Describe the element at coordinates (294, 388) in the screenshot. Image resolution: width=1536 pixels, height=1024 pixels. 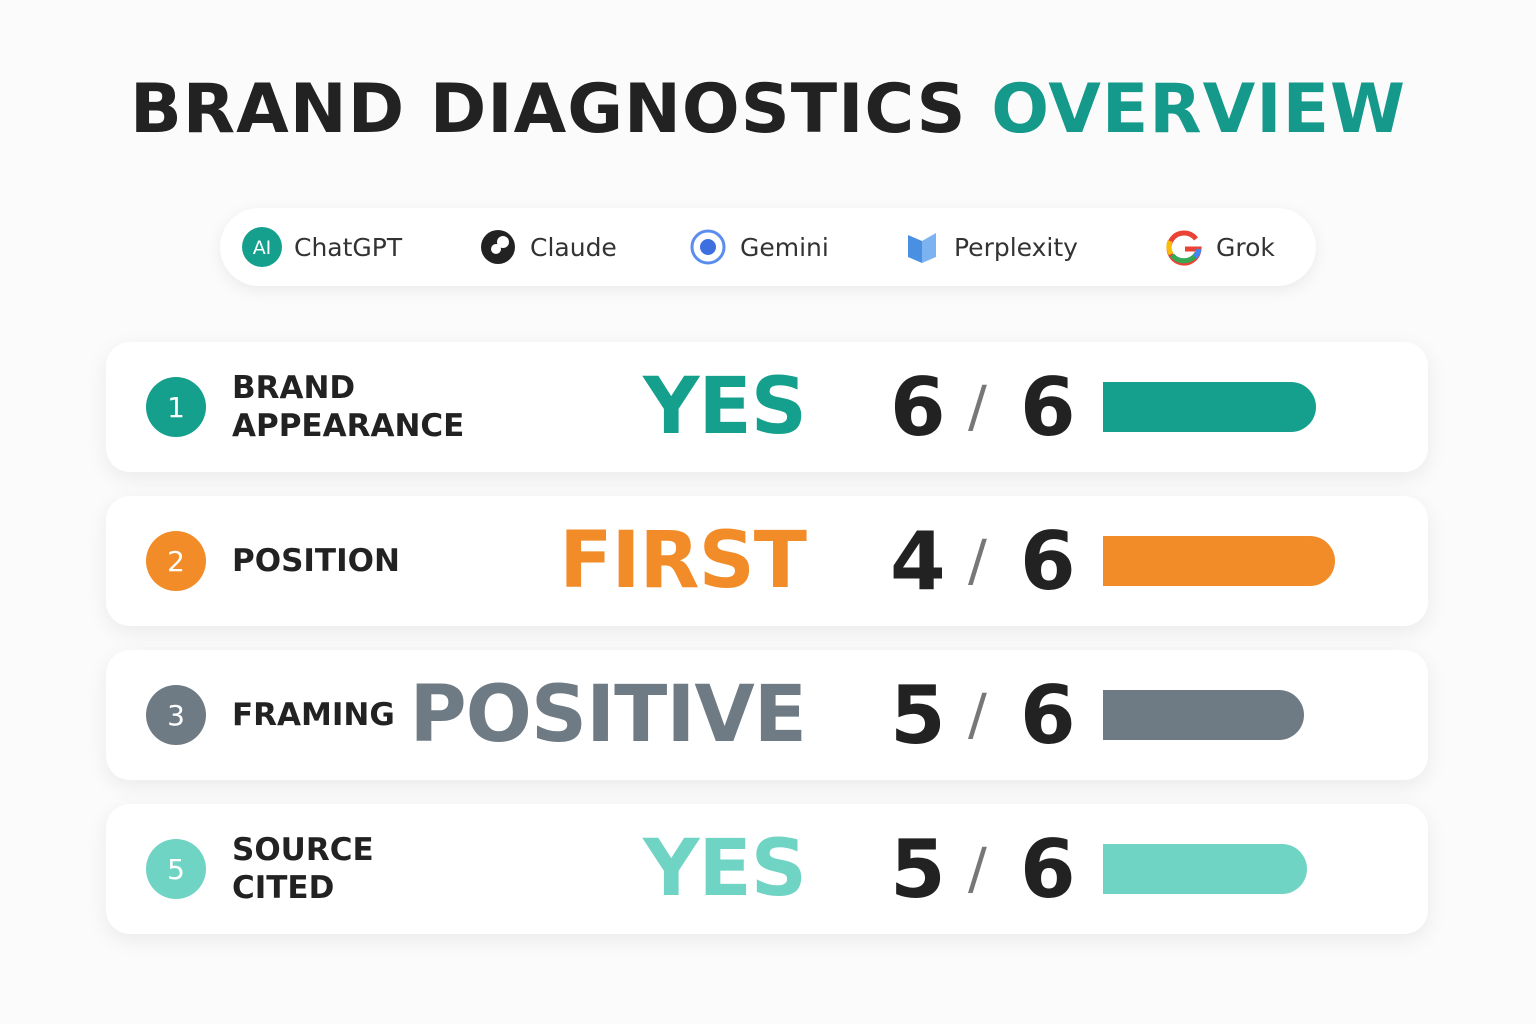
I see `row-label-line: BRAND` at that location.